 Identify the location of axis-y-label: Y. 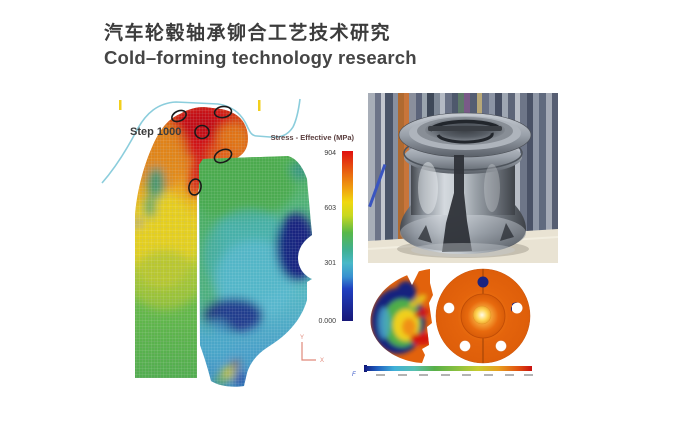
(302, 338).